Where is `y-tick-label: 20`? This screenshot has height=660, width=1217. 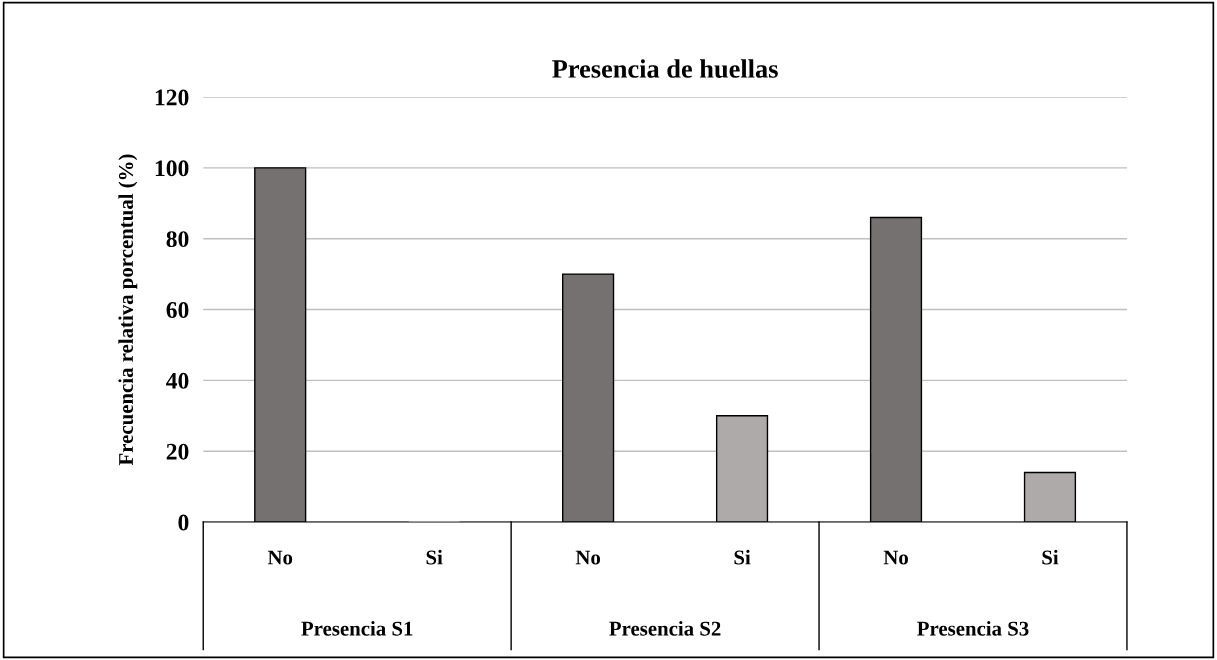 y-tick-label: 20 is located at coordinates (177, 451).